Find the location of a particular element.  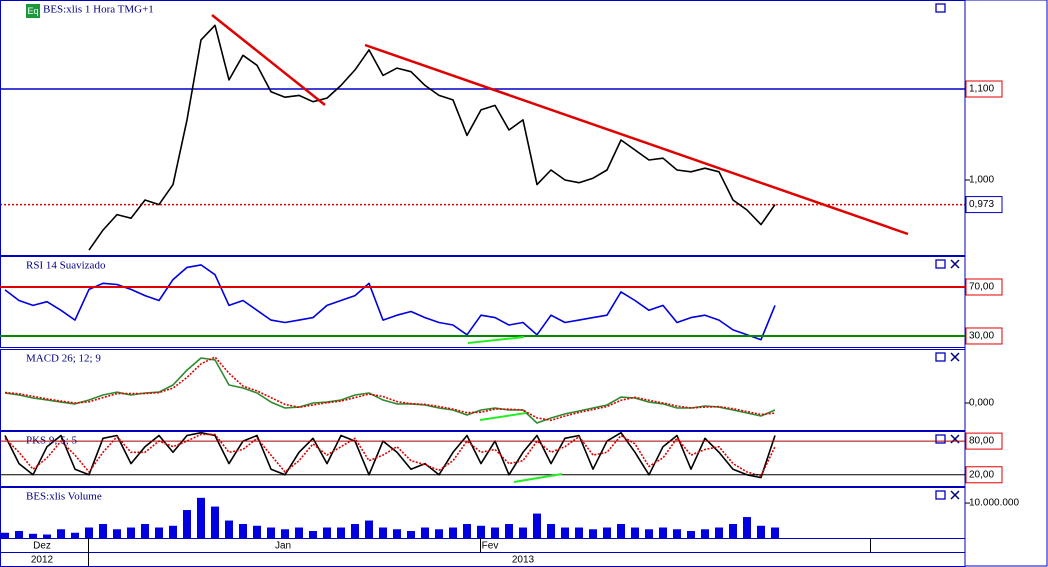

panel-title: BES:xlis 1 Hora TMG+1 is located at coordinates (98, 10).